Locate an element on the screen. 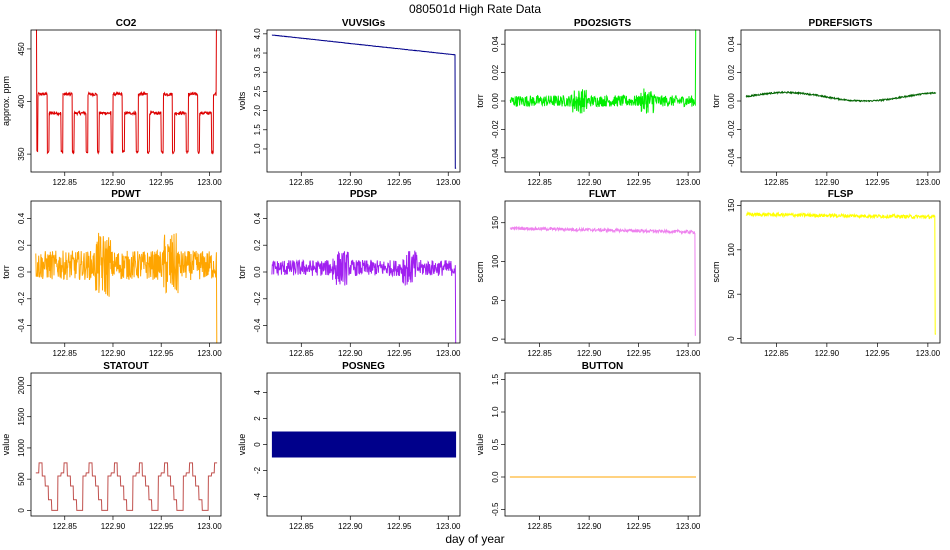  flwt-series is located at coordinates (602, 280).